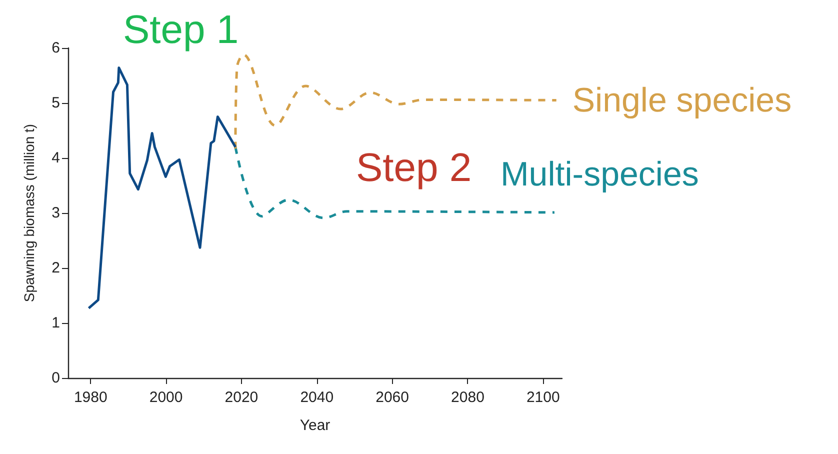 The height and width of the screenshot is (454, 838). What do you see at coordinates (56, 378) in the screenshot?
I see `y-tick-label: 0` at bounding box center [56, 378].